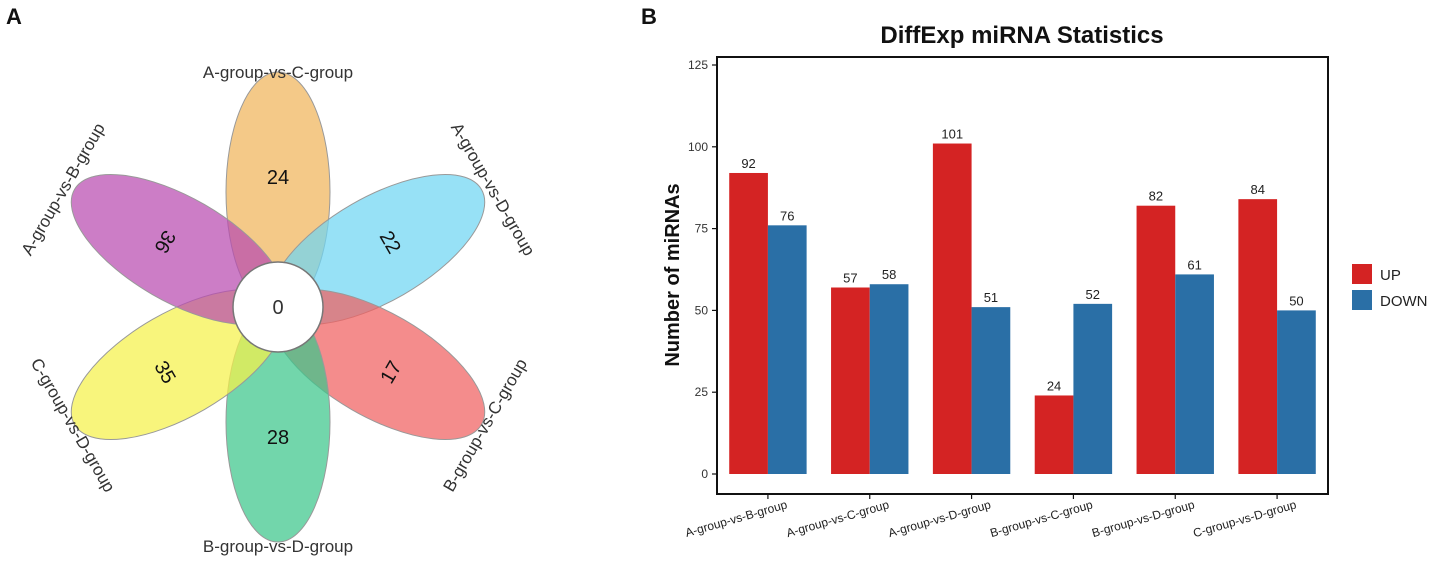  Describe the element at coordinates (1021, 35) in the screenshot. I see `chart-title: DiffExp miRNA Statistics` at that location.